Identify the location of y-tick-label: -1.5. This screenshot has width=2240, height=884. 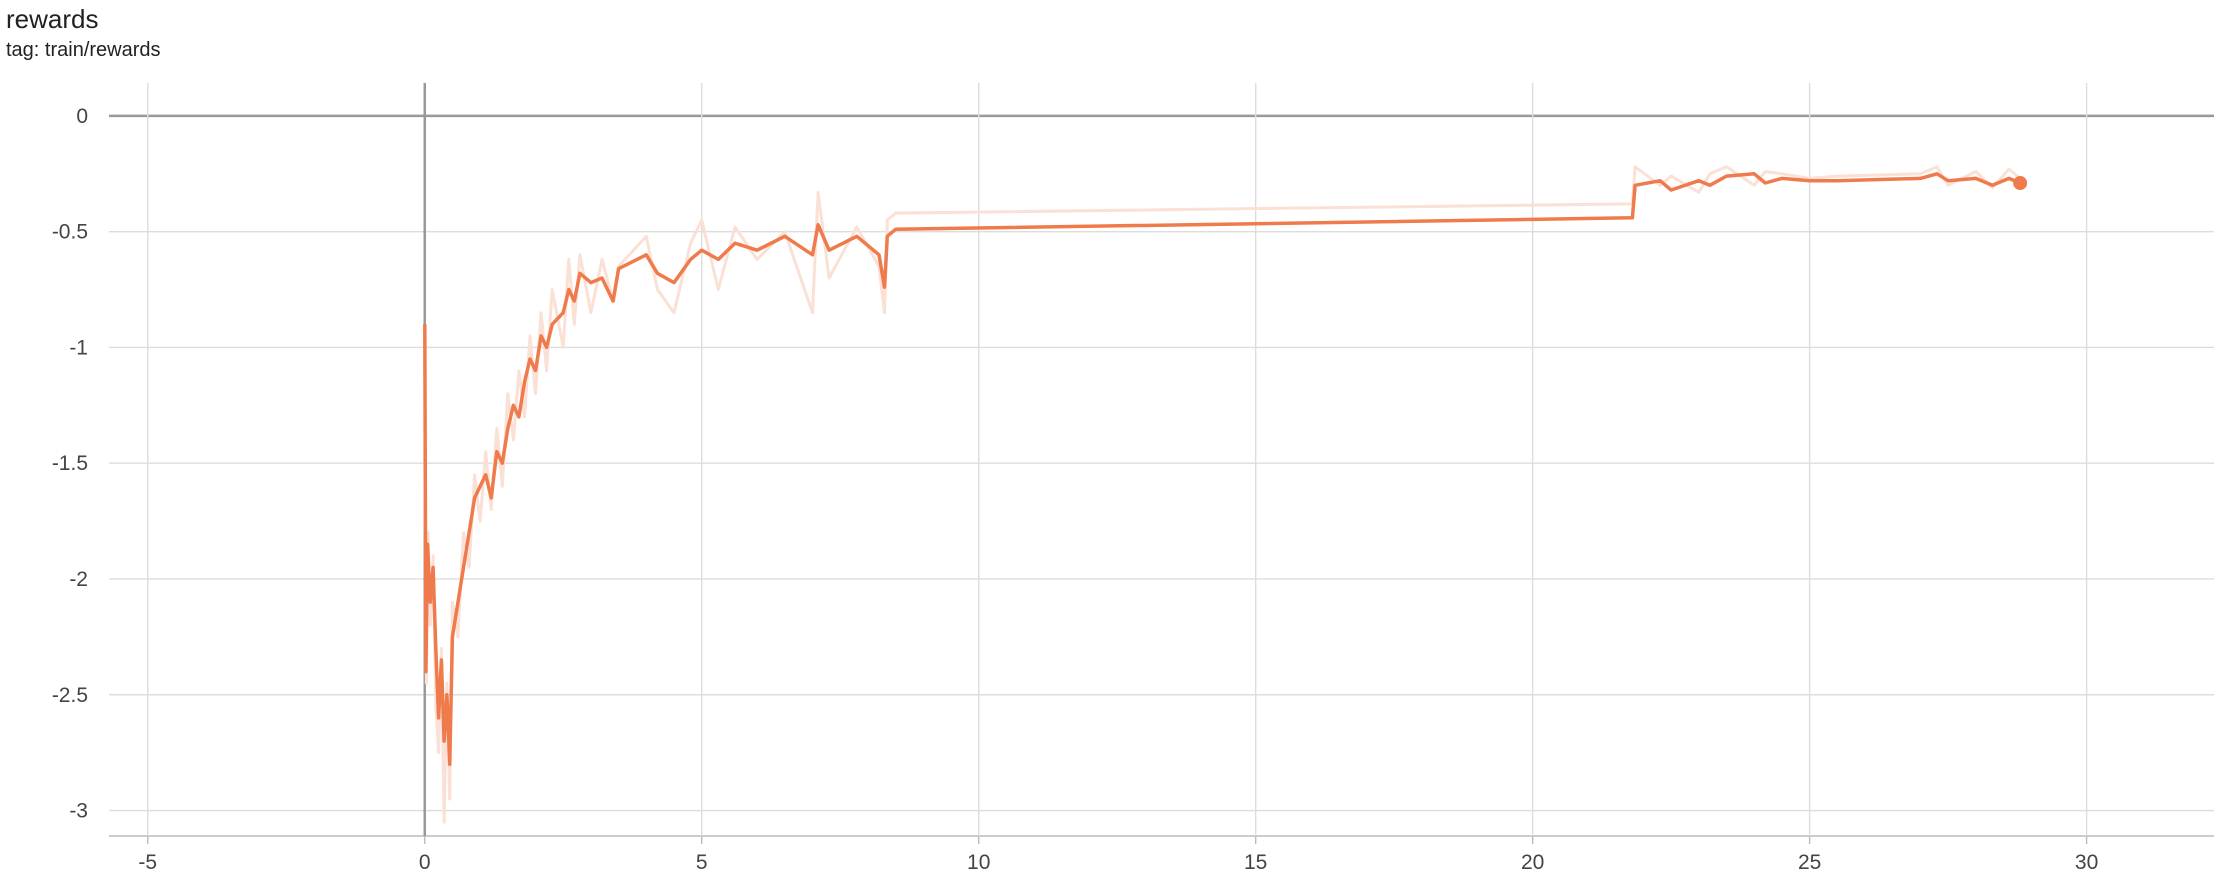
(70, 463).